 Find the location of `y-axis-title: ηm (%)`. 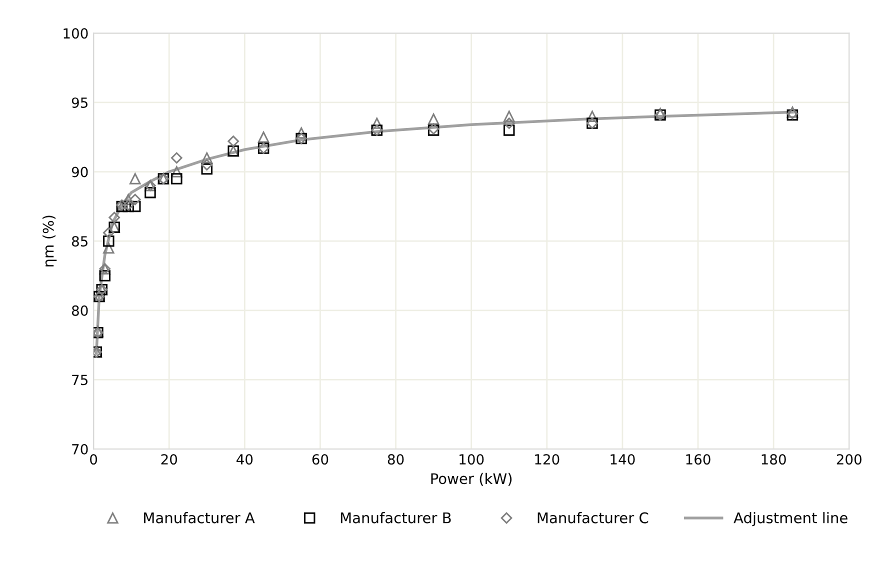

y-axis-title: ηm (%) is located at coordinates (49, 241).